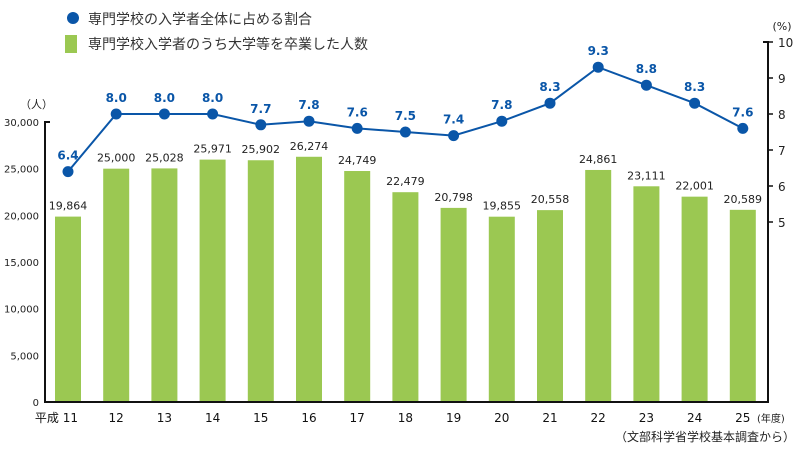 The width and height of the screenshot is (800, 454). I want to click on x-tick-label: 24, so click(694, 418).